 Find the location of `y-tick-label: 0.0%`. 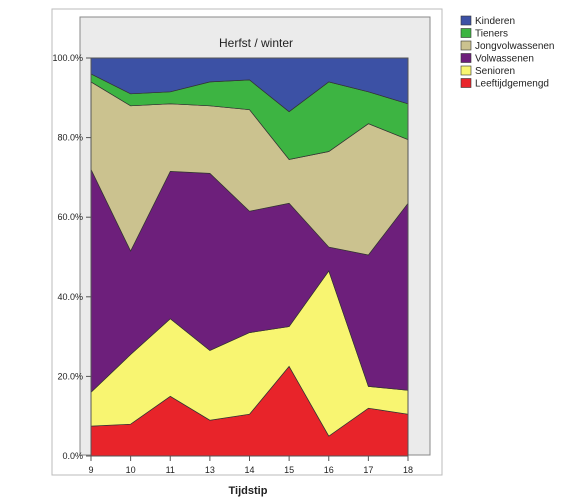

y-tick-label: 0.0% is located at coordinates (72, 456).